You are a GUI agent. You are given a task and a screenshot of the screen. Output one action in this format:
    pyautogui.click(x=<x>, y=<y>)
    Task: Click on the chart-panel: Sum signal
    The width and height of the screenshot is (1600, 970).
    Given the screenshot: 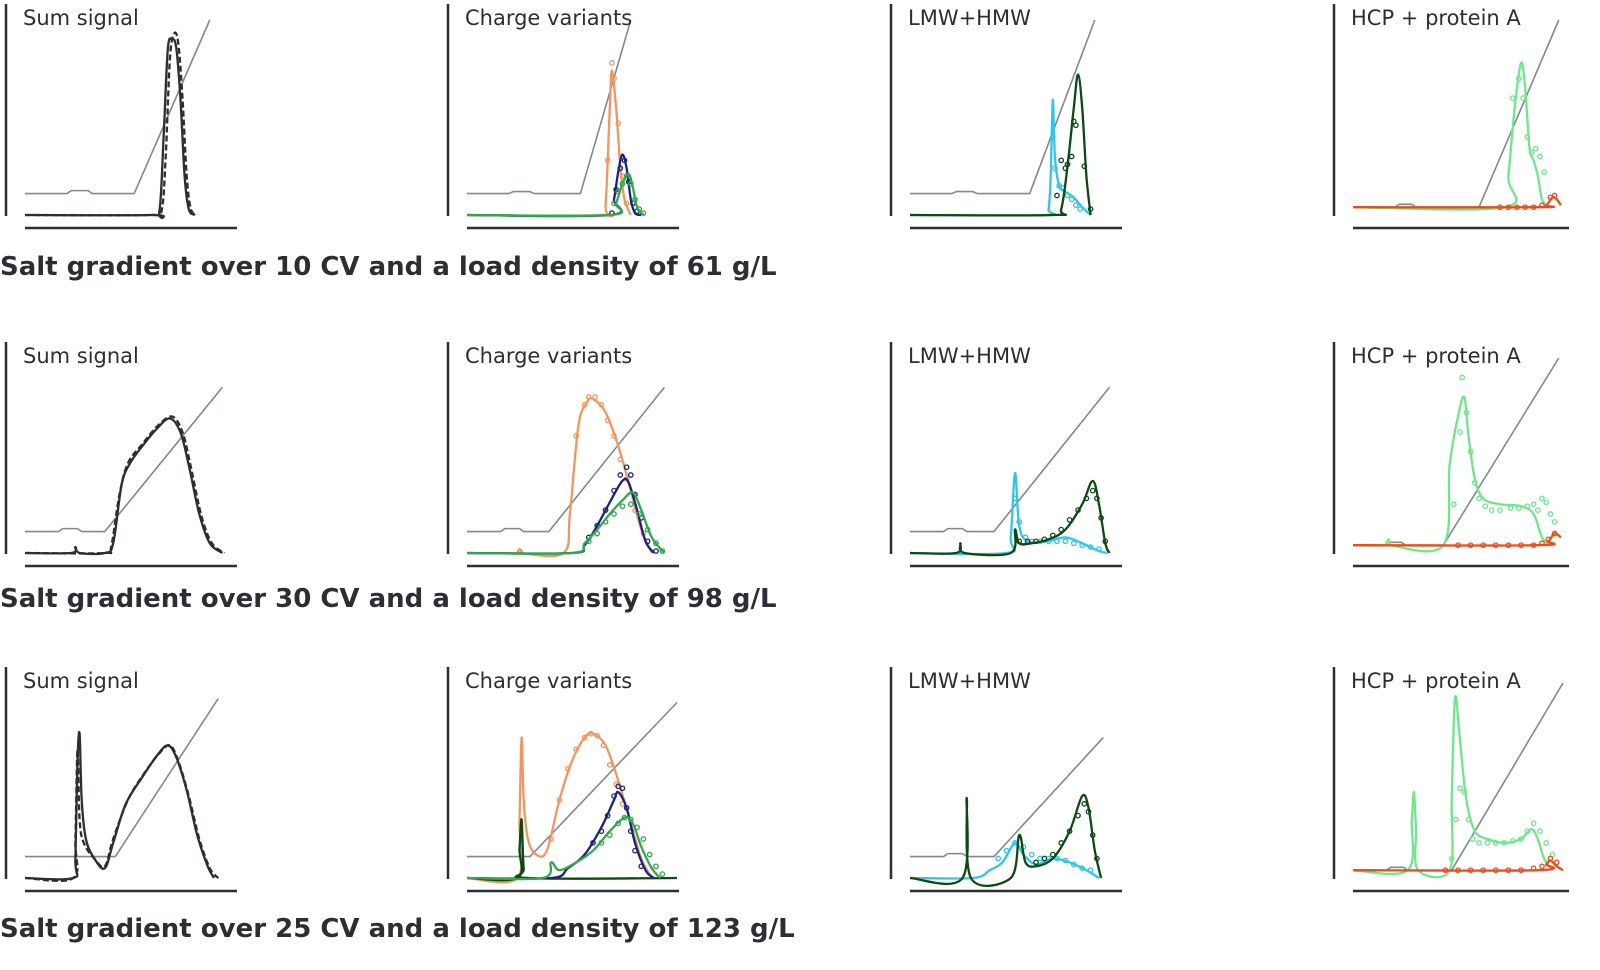 What is the action you would take?
    pyautogui.click(x=127, y=455)
    